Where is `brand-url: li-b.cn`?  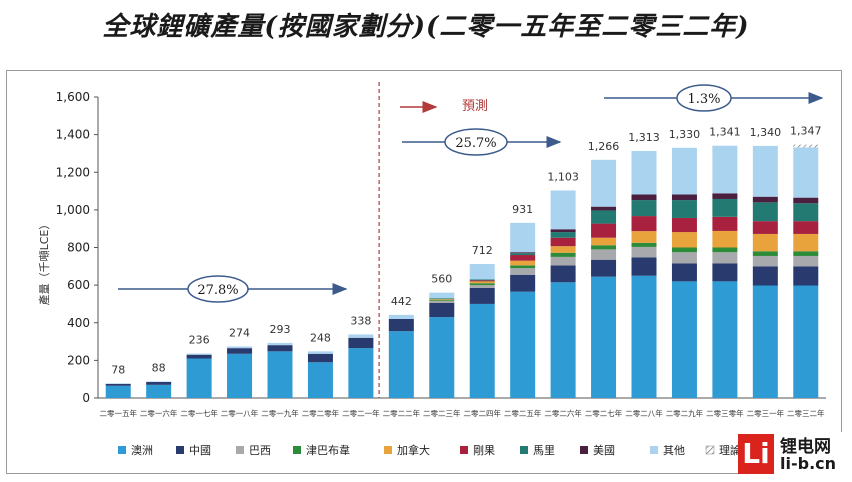 brand-url: li-b.cn is located at coordinates (808, 463).